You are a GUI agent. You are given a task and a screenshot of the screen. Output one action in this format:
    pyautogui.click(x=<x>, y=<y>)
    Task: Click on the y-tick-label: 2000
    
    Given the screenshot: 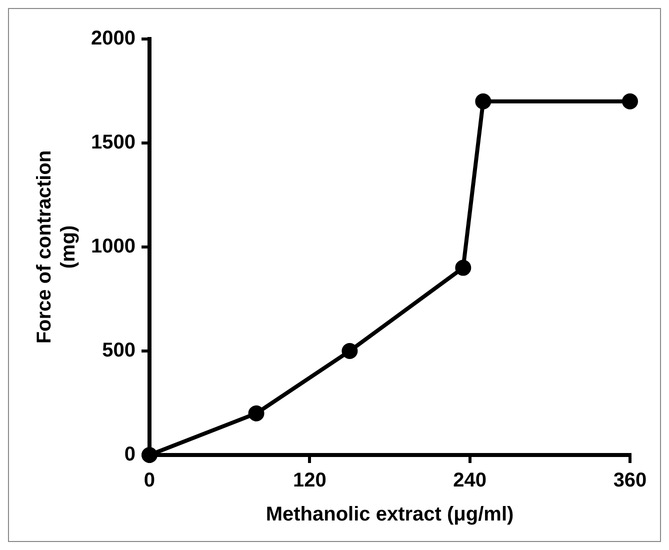 What is the action you would take?
    pyautogui.click(x=113, y=39)
    